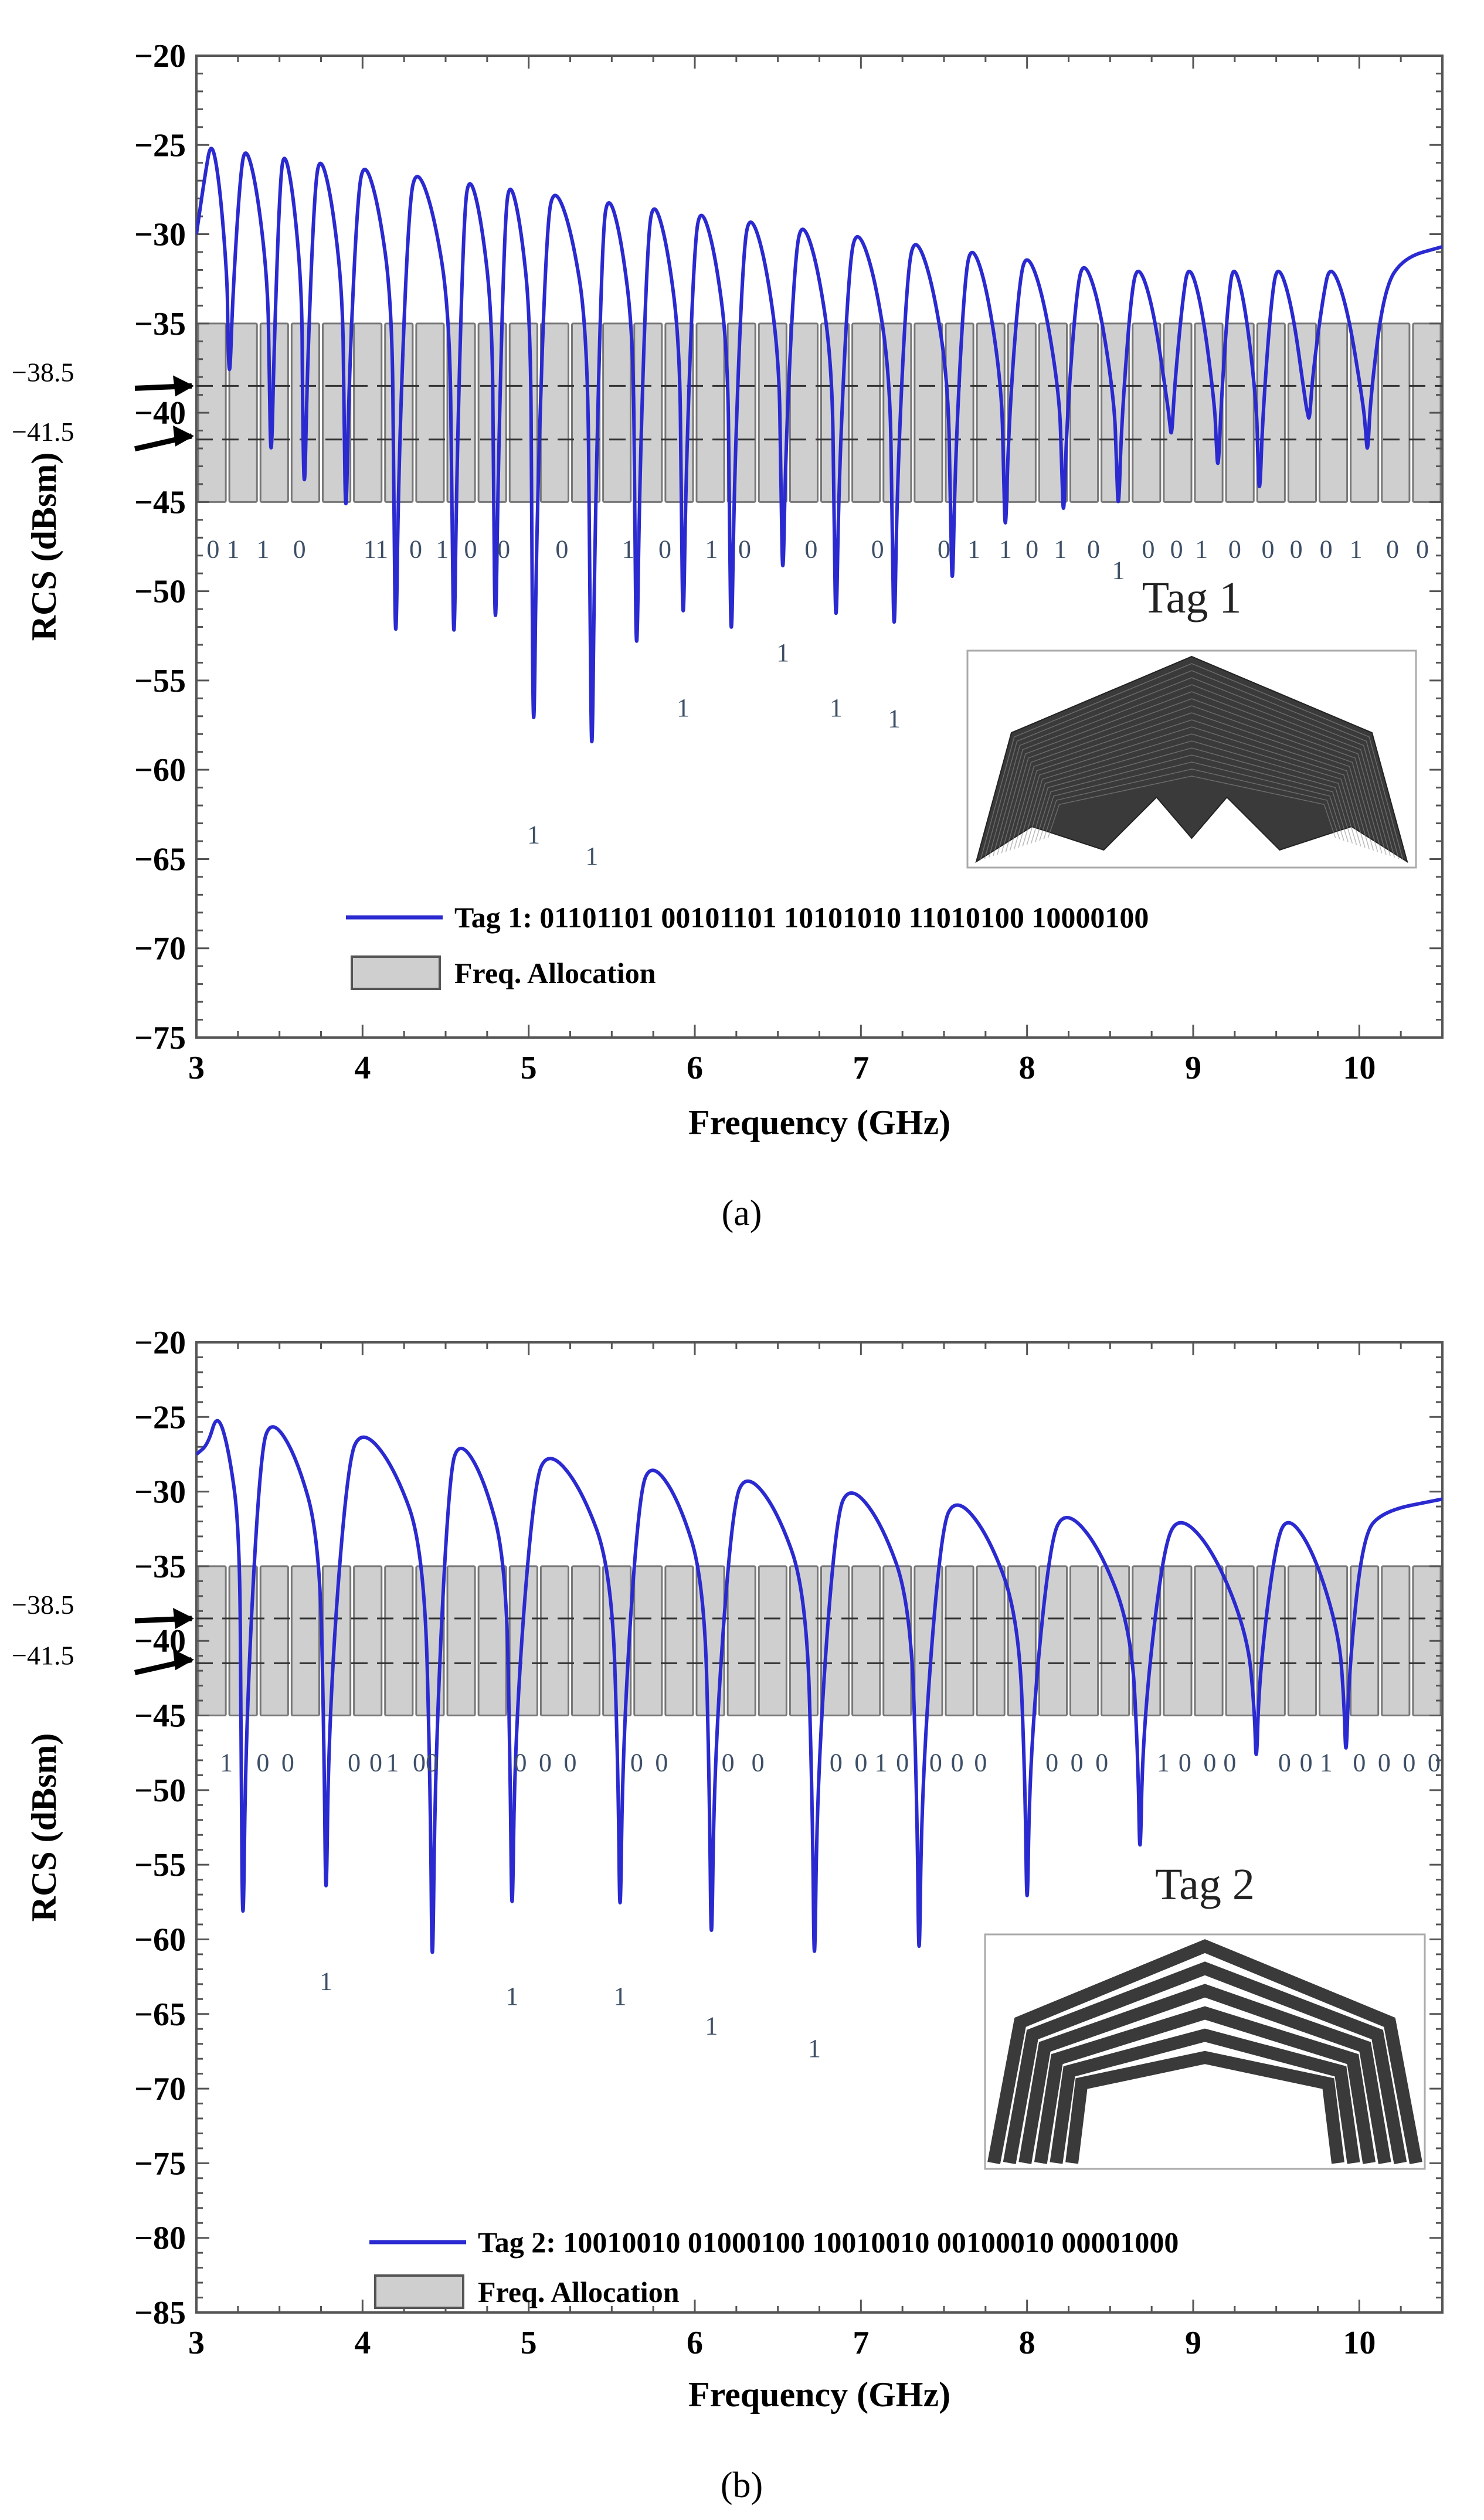 Image resolution: width=1484 pixels, height=2520 pixels. I want to click on panel-caption: (b), so click(742, 2485).